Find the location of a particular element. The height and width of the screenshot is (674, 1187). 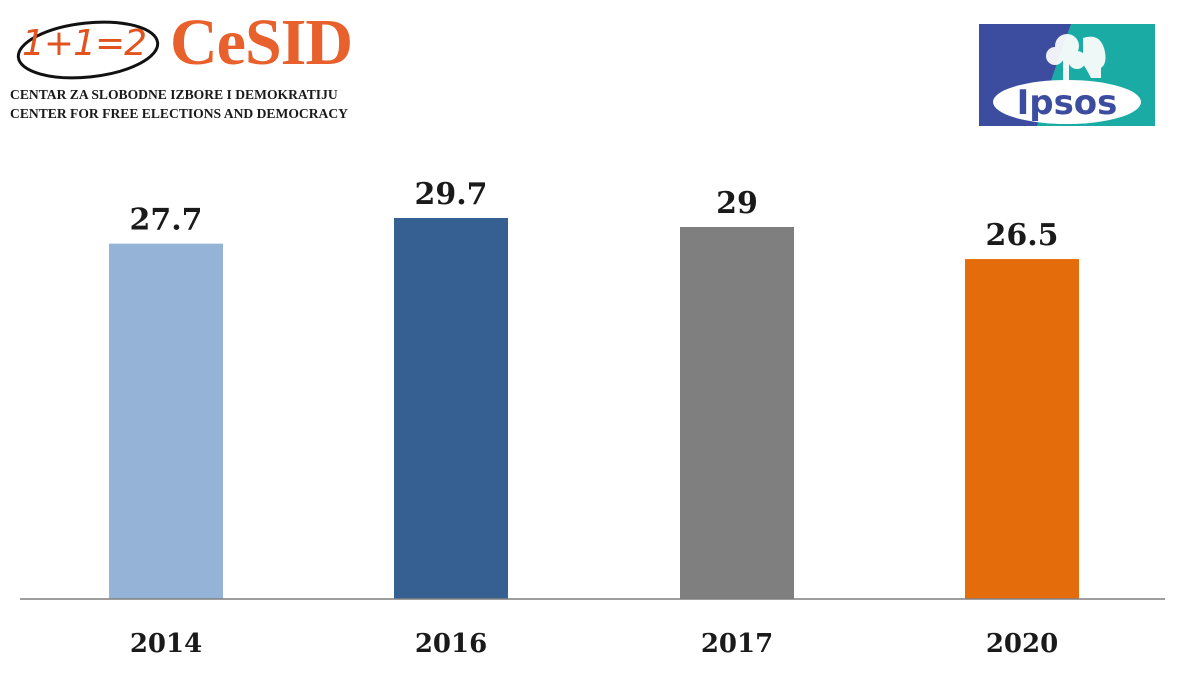

cesid-subtitle-english: CENTER FOR FREE ELECTIONS AND DEMOCRACY is located at coordinates (179, 113).